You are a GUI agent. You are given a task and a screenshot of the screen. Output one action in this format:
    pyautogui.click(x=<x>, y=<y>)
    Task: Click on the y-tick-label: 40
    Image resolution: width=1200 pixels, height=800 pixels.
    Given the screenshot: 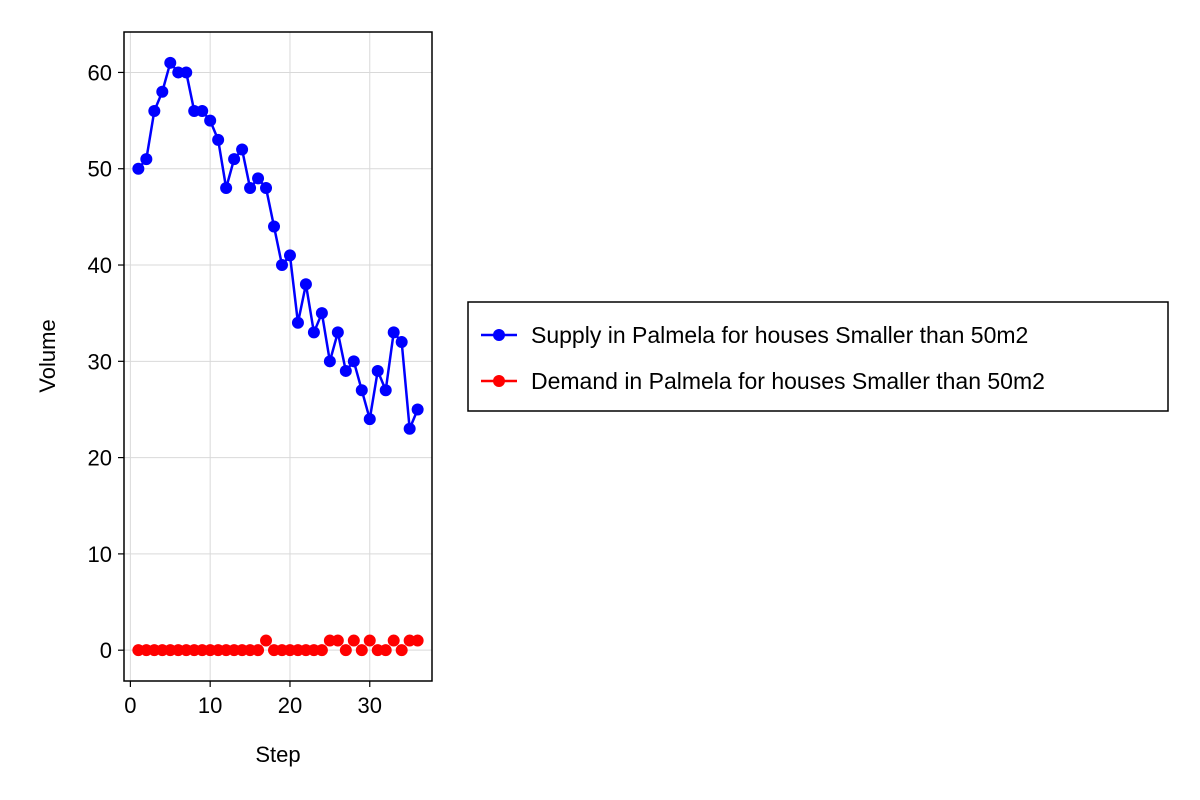 What is the action you would take?
    pyautogui.click(x=100, y=265)
    